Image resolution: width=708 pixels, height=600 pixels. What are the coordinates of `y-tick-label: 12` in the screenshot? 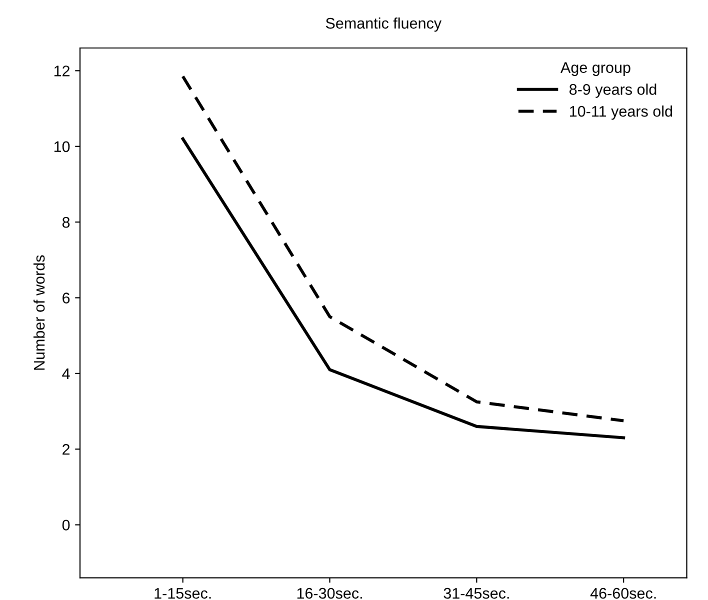 It's located at (62, 71).